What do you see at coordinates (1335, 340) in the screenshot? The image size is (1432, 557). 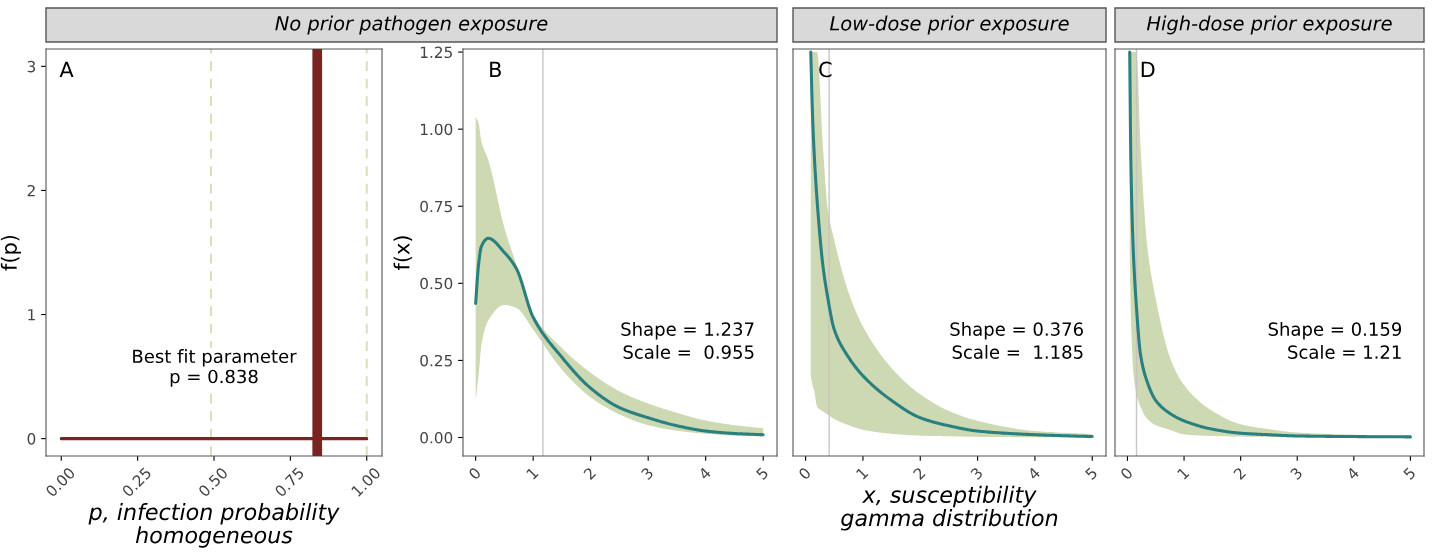 I see `annotation: Shape = 0.159 Scale = 1.21` at bounding box center [1335, 340].